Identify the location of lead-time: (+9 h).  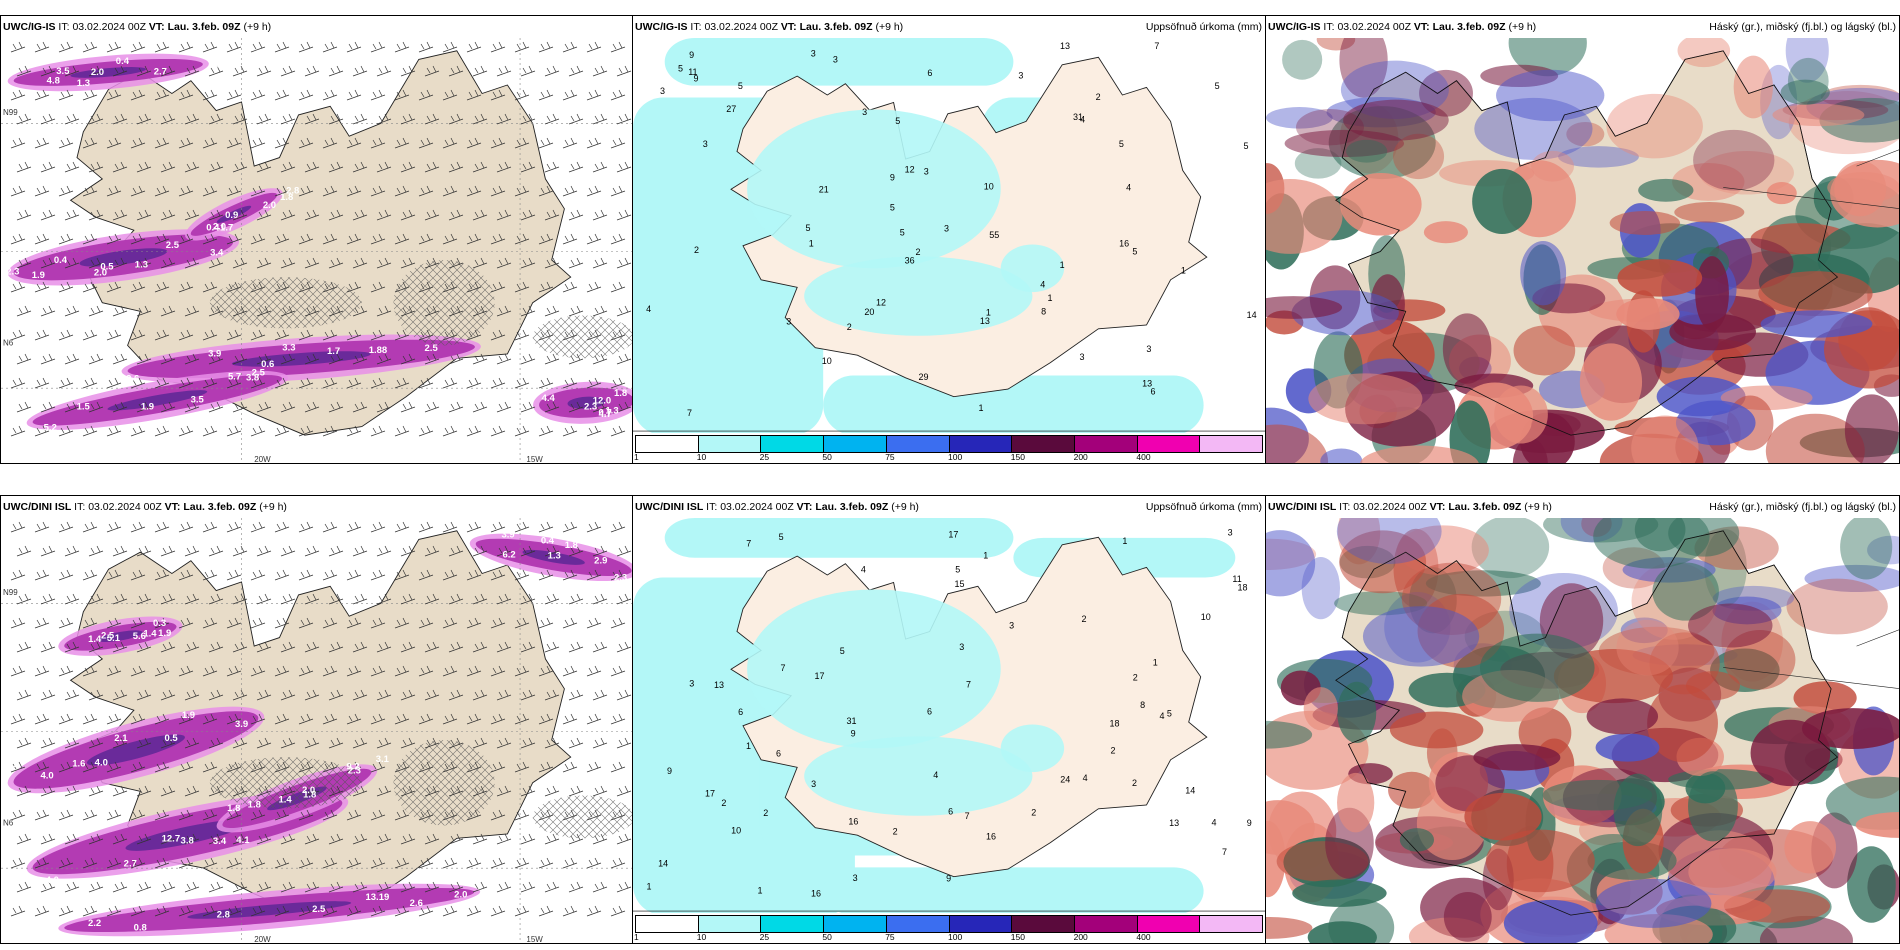
(1522, 27).